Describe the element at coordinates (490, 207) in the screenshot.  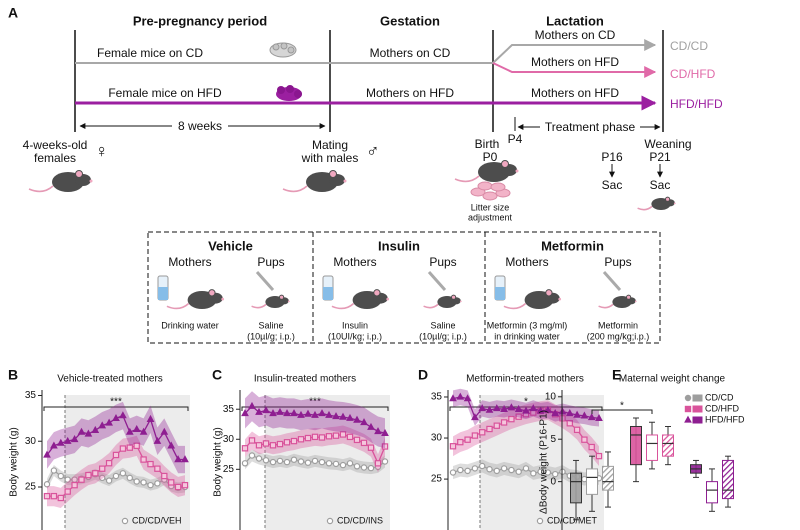
I see `litter-label: Litter size` at that location.